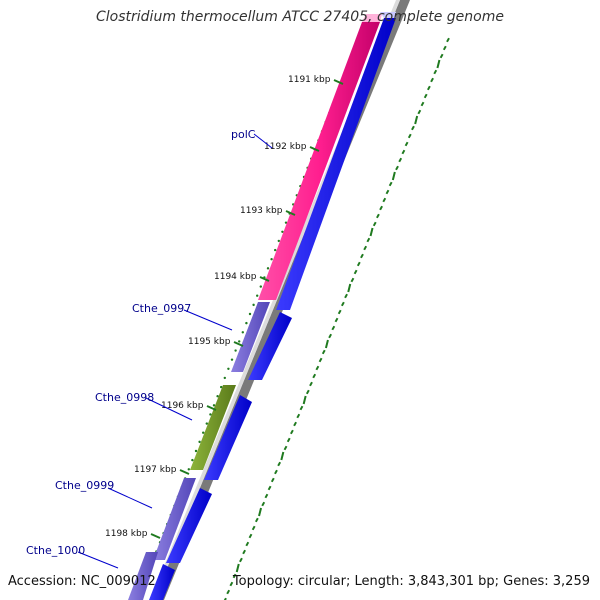 The image size is (600, 600). What do you see at coordinates (261, 211) in the screenshot?
I see `kbp-tick-label: 1193 kbp` at bounding box center [261, 211].